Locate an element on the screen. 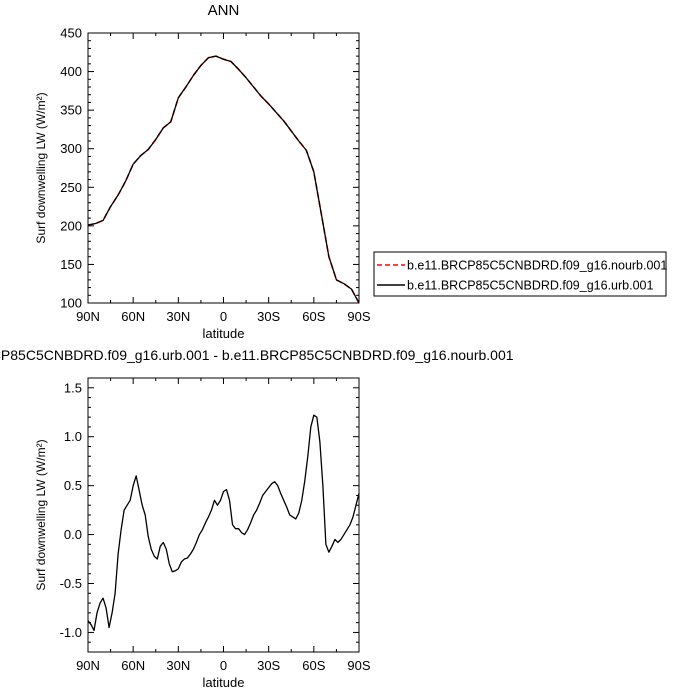 The width and height of the screenshot is (700, 700). y-tick-label: -1.0 is located at coordinates (71, 632).